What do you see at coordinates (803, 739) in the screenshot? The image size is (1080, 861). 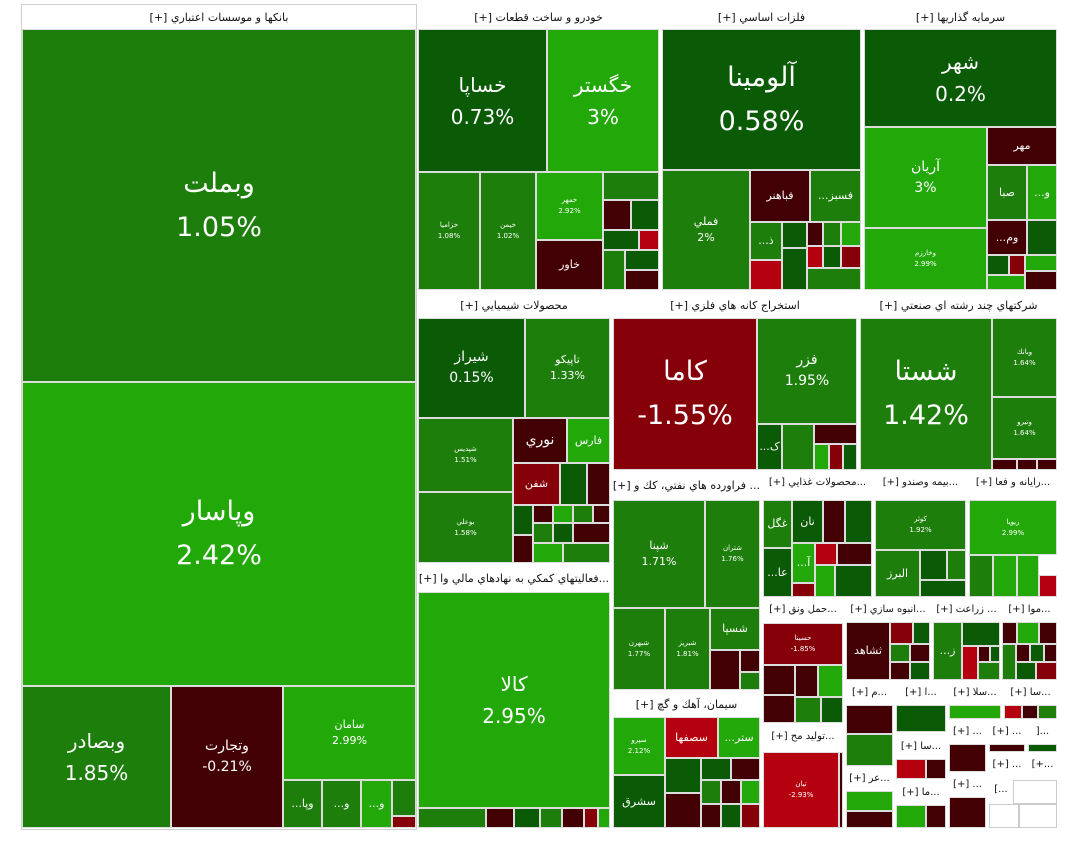 I see `sector-header-production: ...توليد مح [+]` at bounding box center [803, 739].